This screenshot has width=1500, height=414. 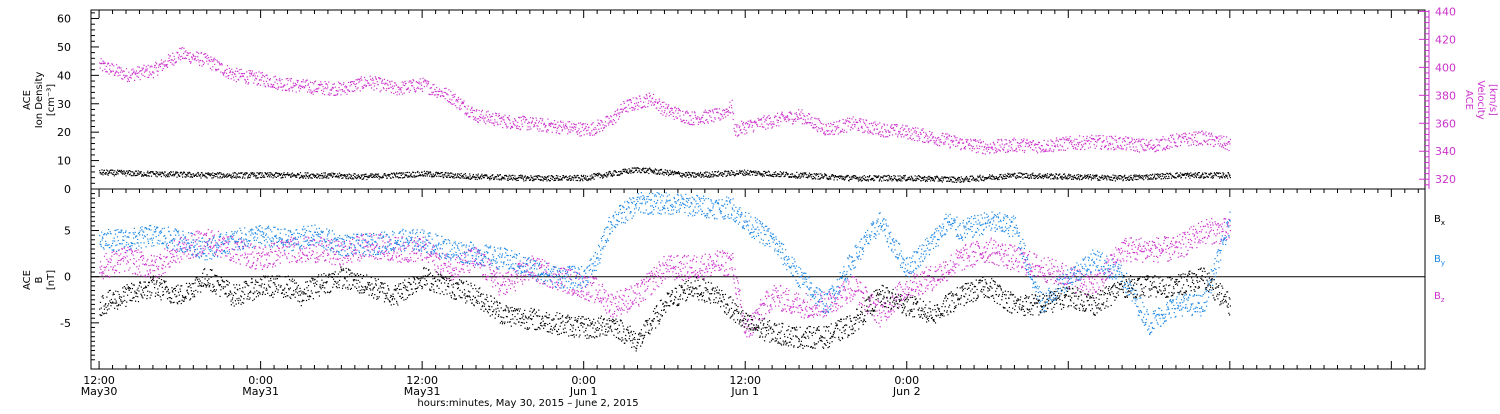 I want to click on b-axis-label-line1: ACE, so click(x=27, y=280).